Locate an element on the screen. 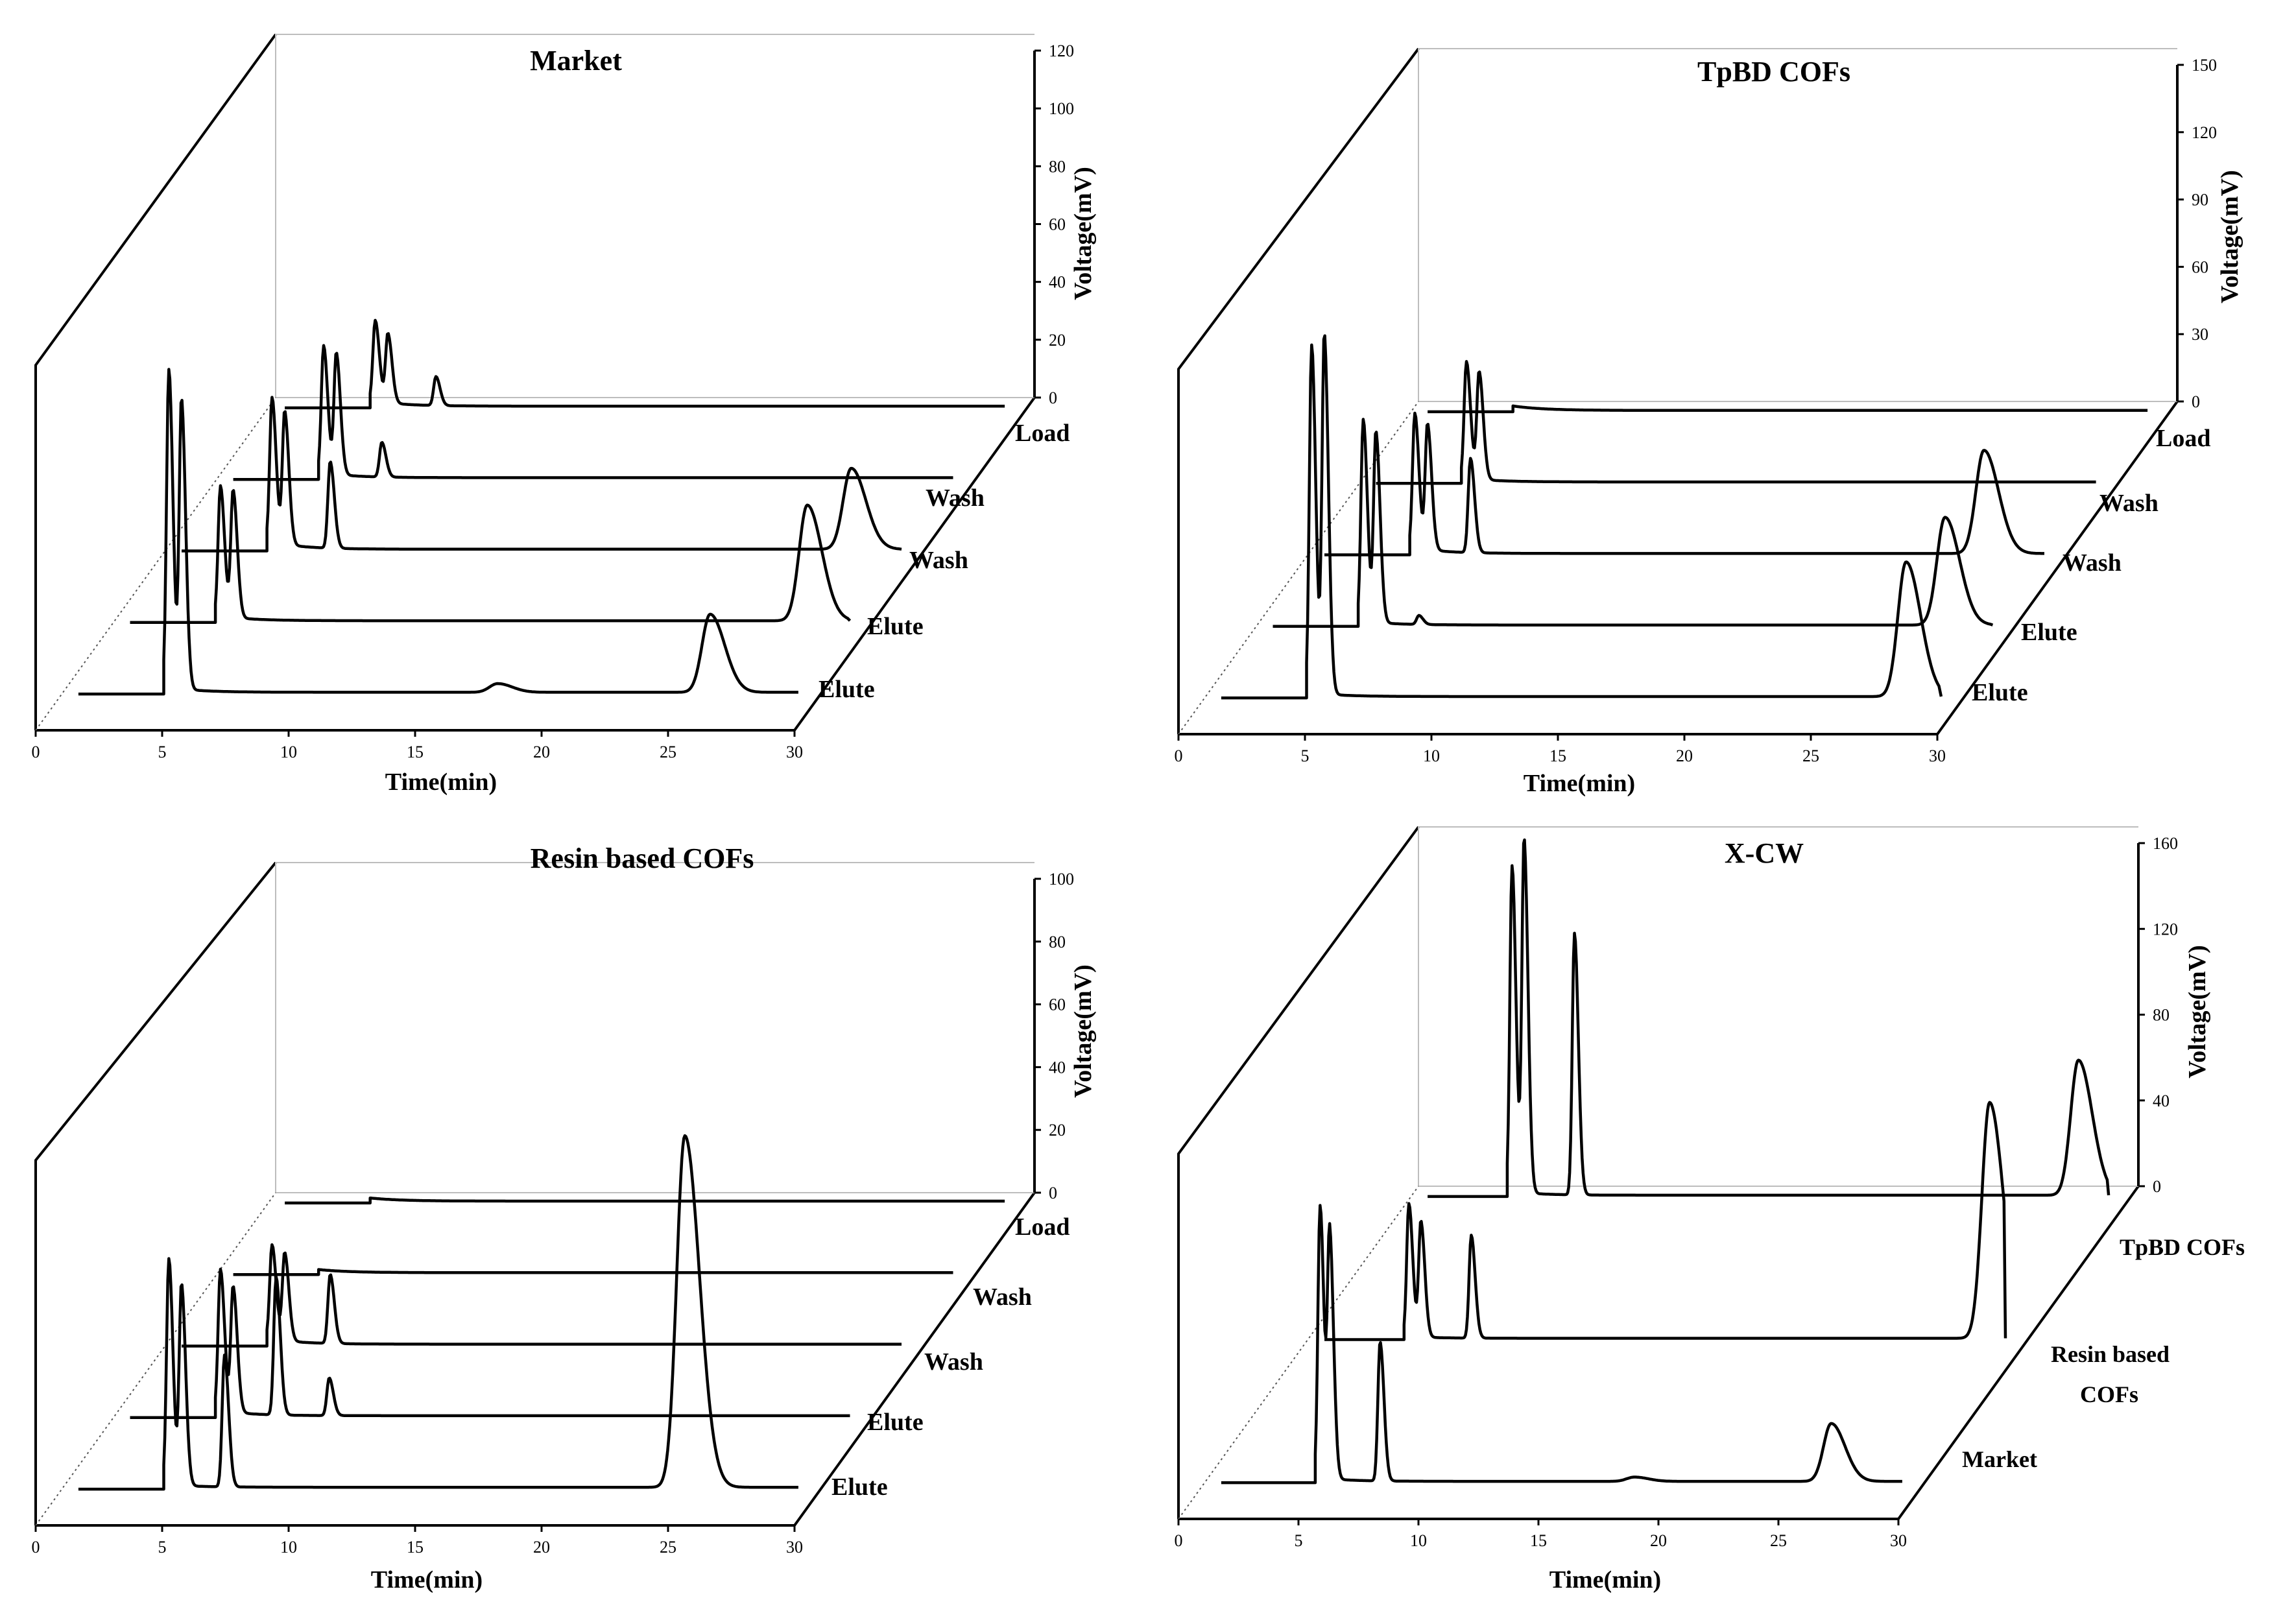 This screenshot has width=2296, height=1611. series-label: TpBD COFs is located at coordinates (2182, 1247).